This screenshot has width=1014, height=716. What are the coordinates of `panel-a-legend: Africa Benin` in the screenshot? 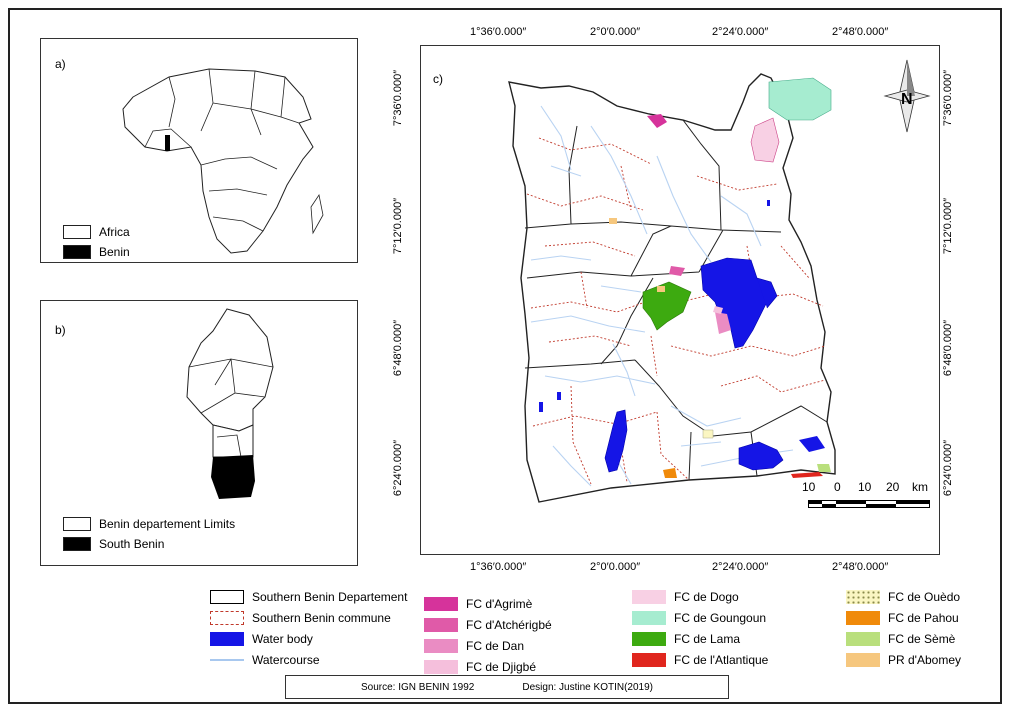 It's located at (96, 242).